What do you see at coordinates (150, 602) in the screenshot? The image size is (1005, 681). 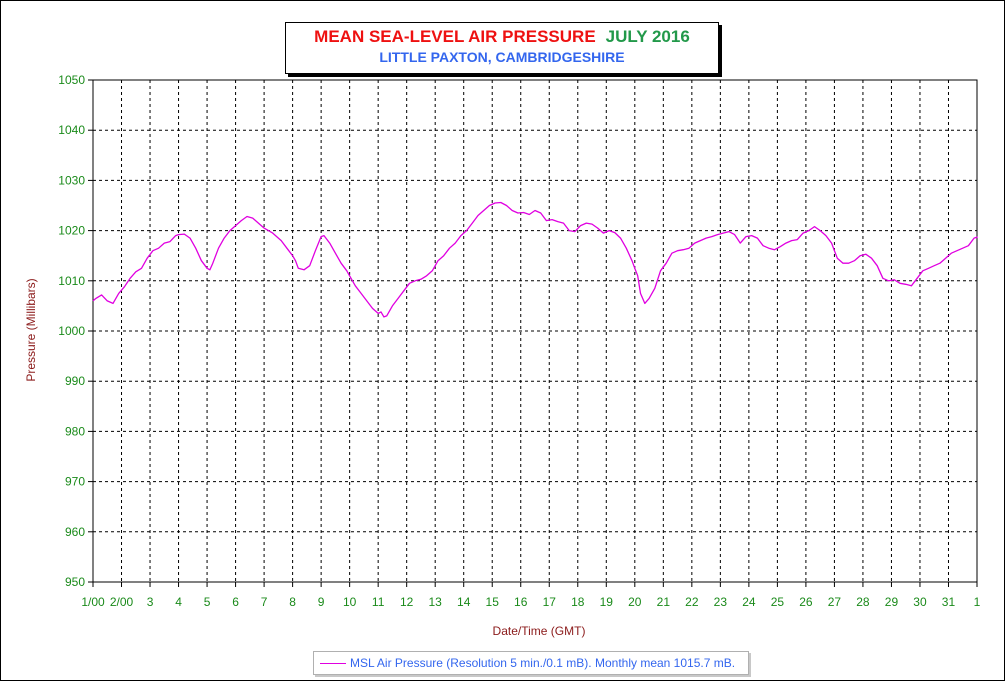 I see `x-tick-label: 3` at bounding box center [150, 602].